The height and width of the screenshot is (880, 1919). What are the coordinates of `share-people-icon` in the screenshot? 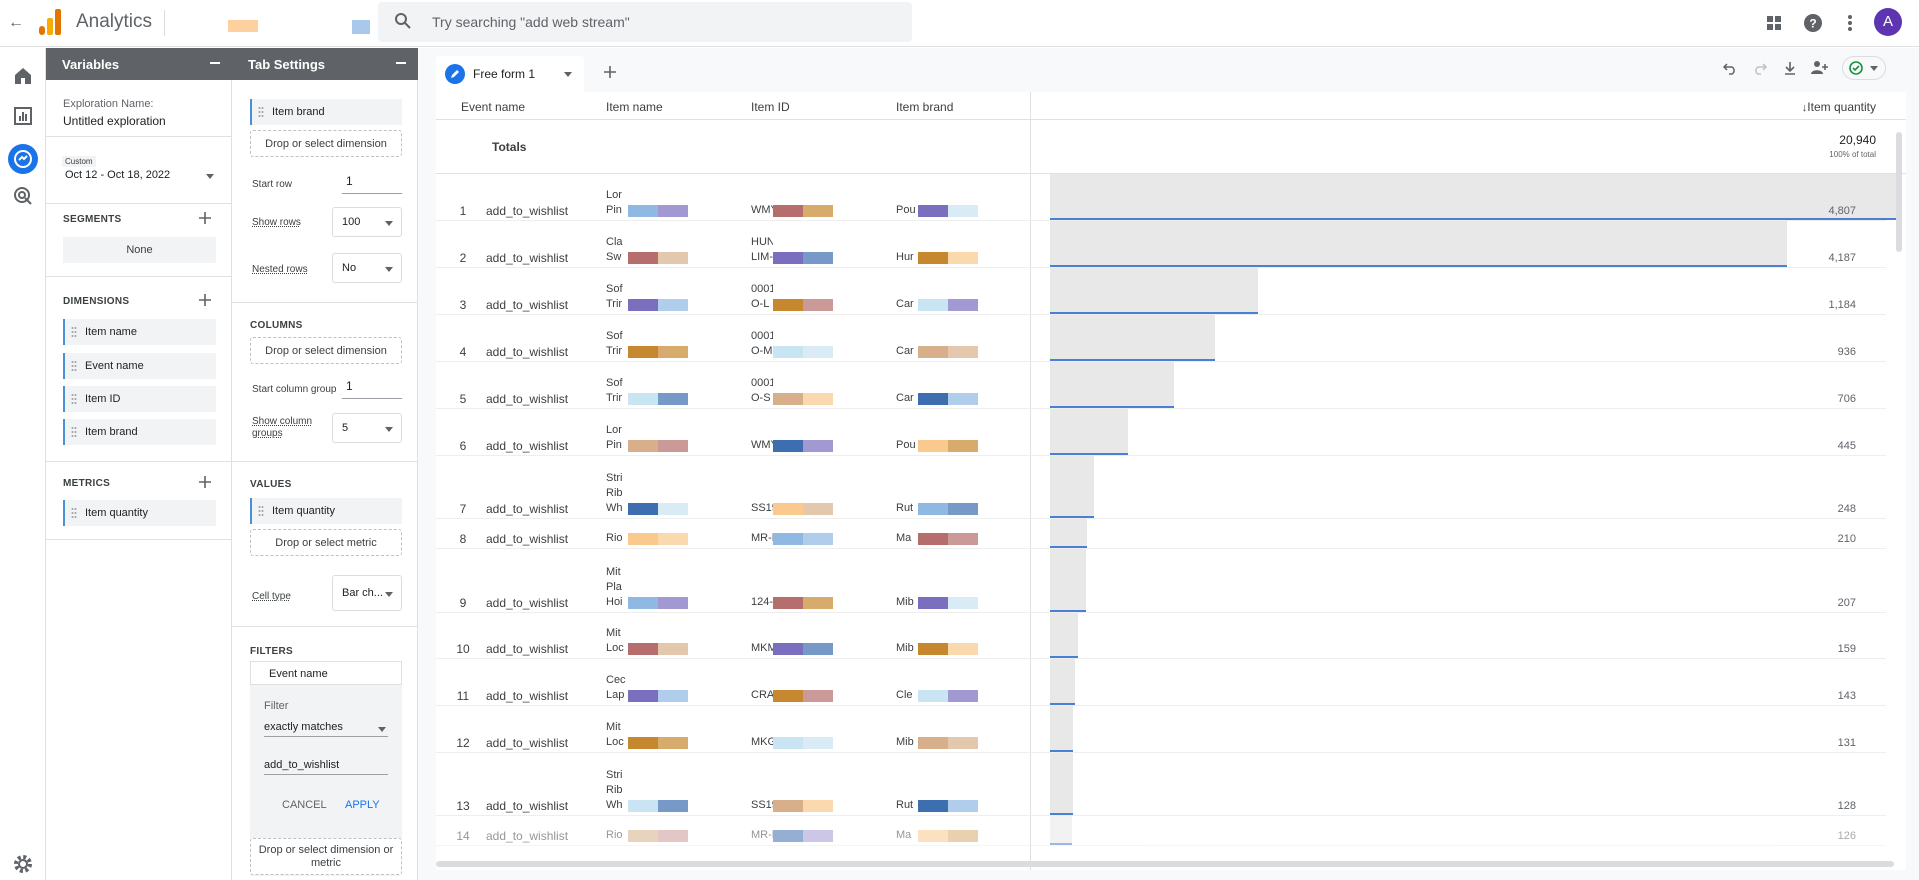 It's located at (1820, 68).